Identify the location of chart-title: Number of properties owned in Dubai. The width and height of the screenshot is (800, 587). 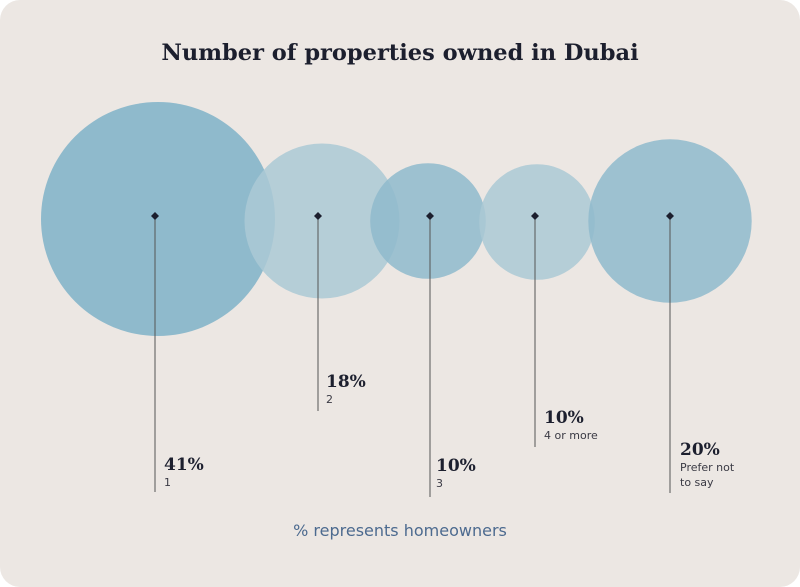
(400, 53).